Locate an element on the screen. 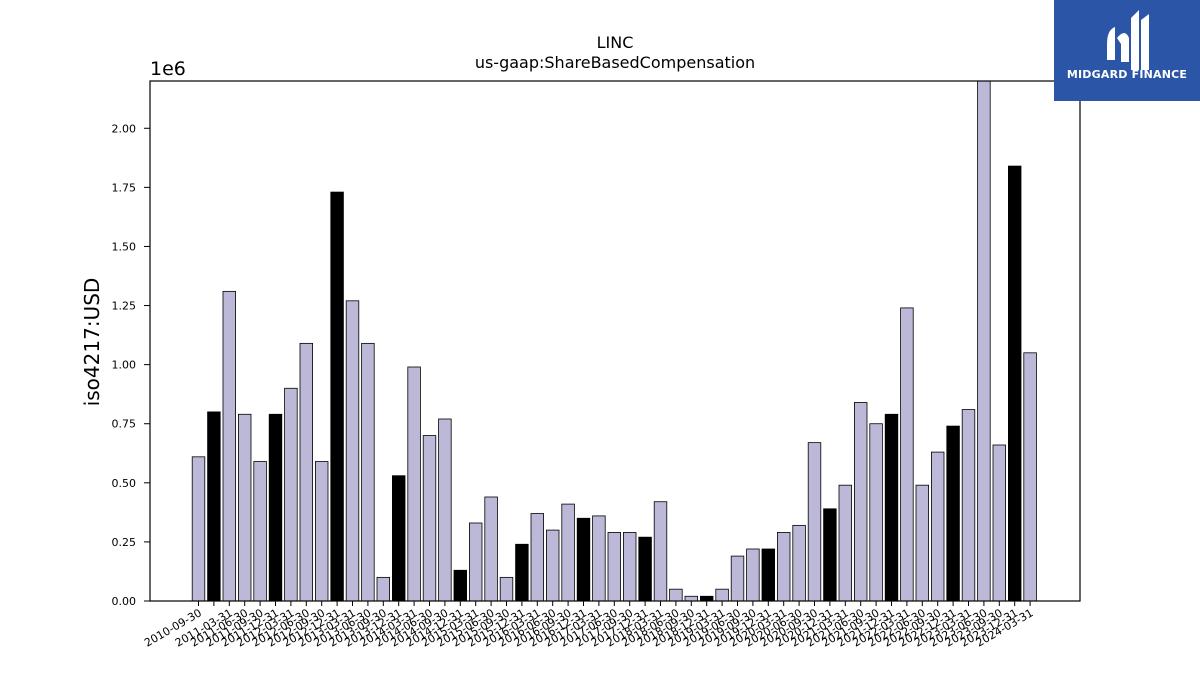 This screenshot has height=675, width=1200. midgard-finance-logo: MIDGARD FINANCE is located at coordinates (1127, 50).